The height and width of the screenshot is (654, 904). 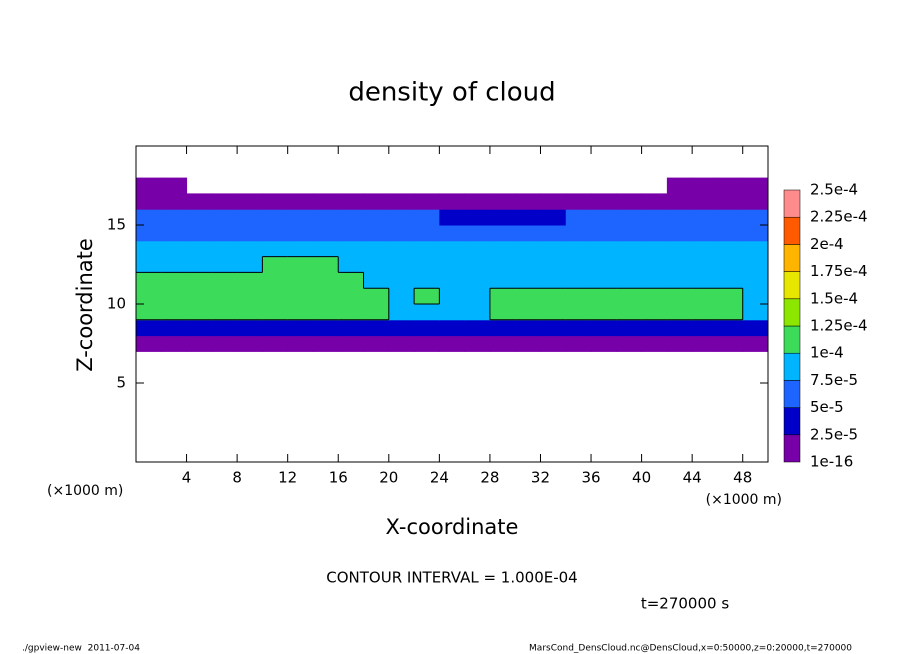 I want to click on colorbar-label: 2.5e-5, so click(x=834, y=434).